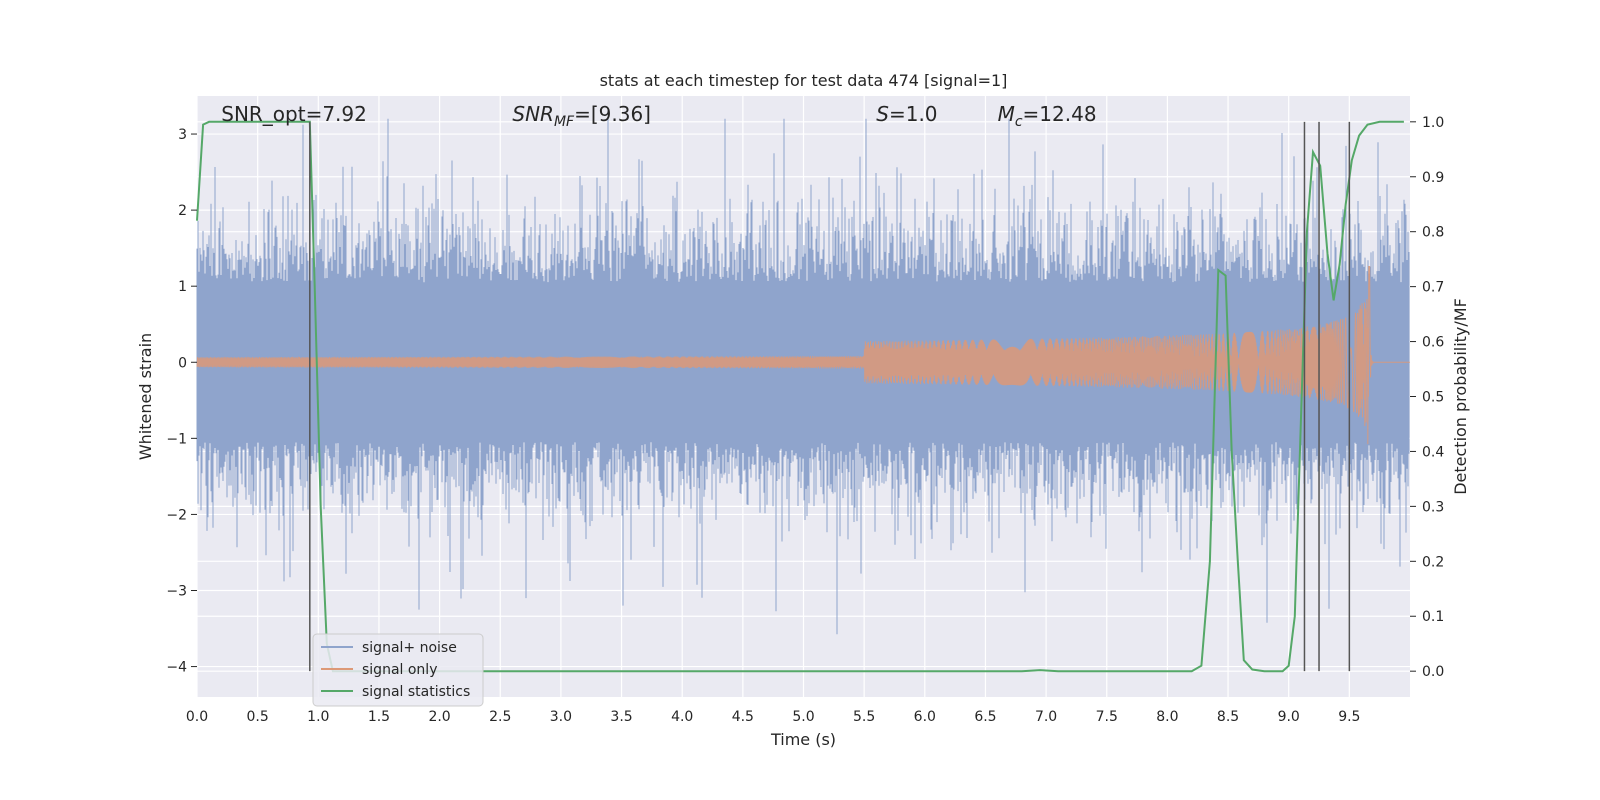  I want to click on y-right-tick-label: 0.7, so click(1433, 288).